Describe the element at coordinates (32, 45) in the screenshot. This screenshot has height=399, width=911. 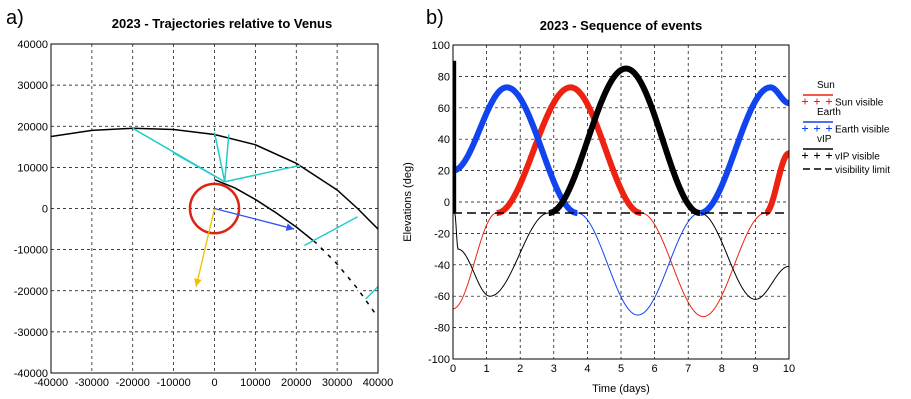
I see `y-tick-label: 40000` at that location.